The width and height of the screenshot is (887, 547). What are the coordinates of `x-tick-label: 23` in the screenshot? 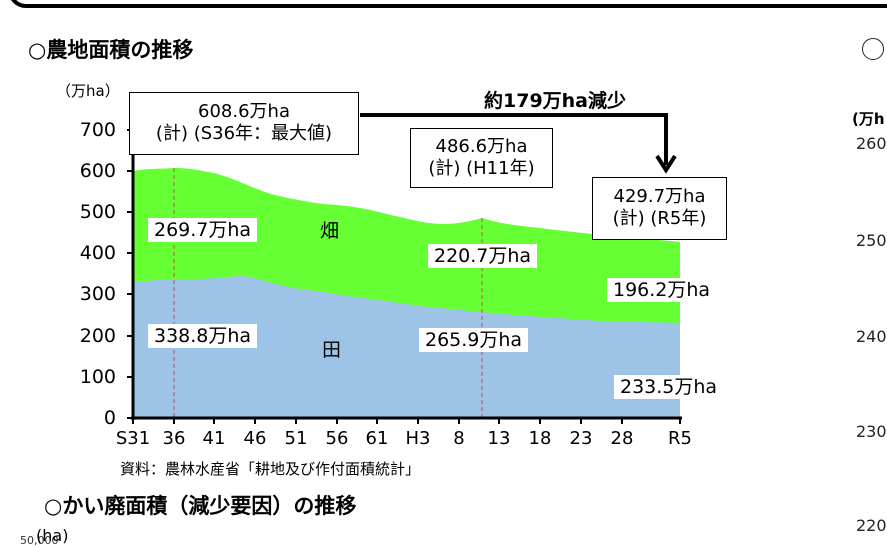 It's located at (581, 438).